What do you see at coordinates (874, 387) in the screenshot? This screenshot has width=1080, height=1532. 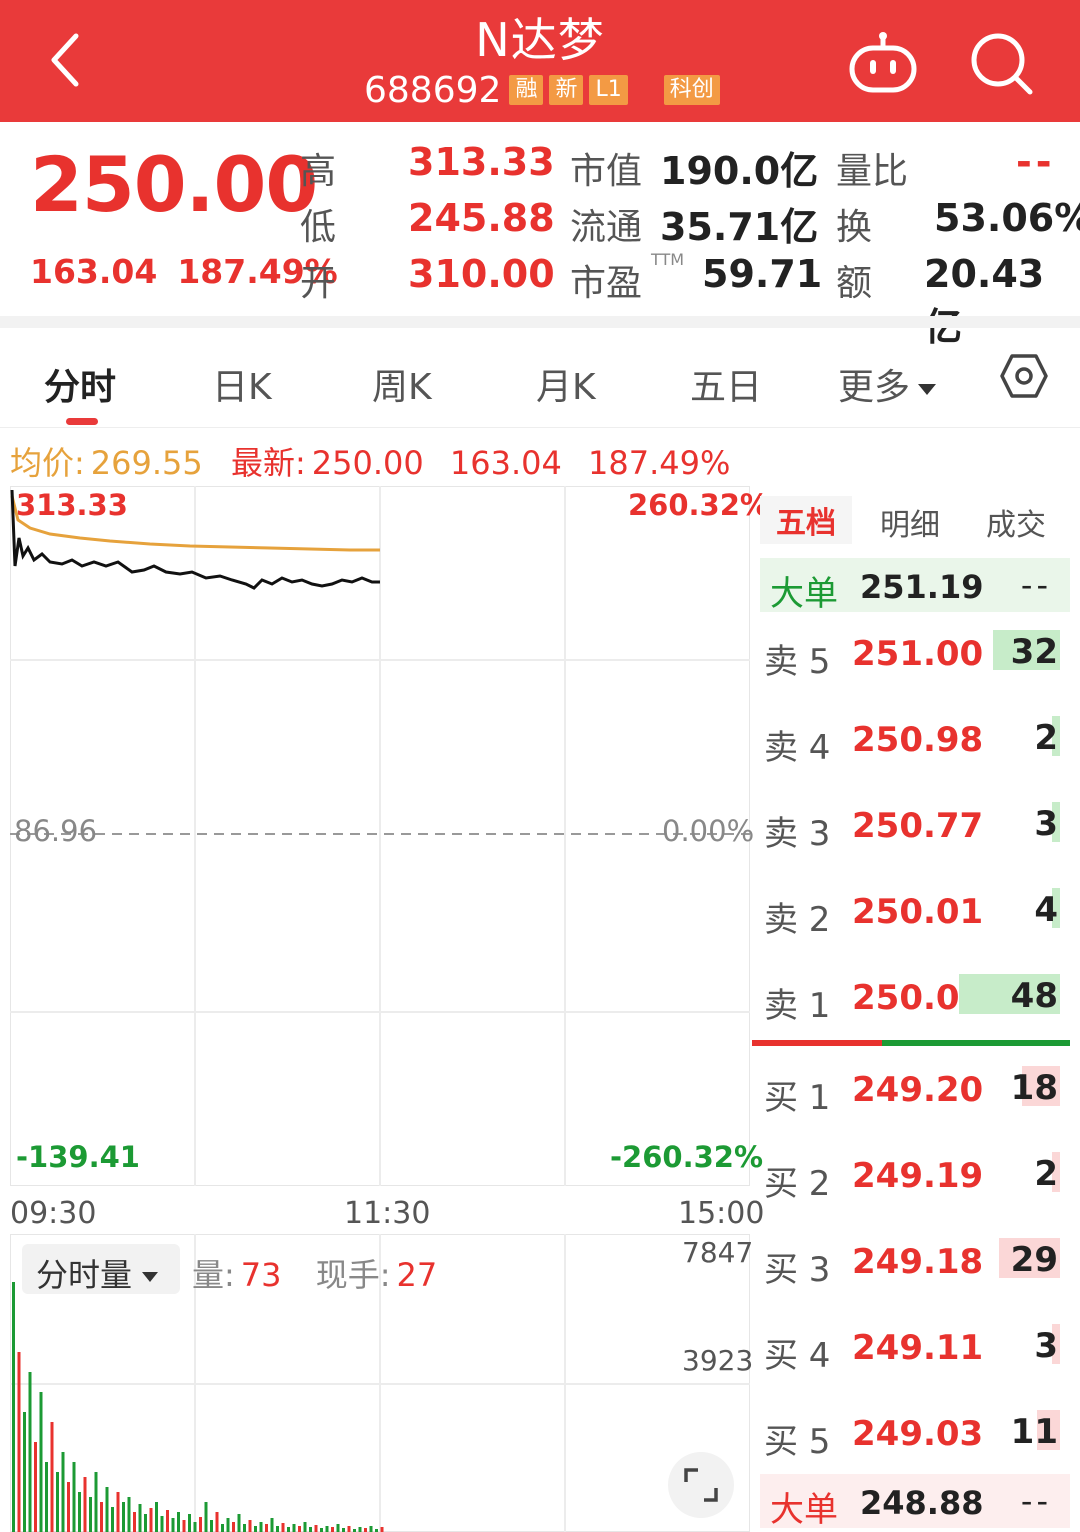 I see `tab-more-label: 更多` at bounding box center [874, 387].